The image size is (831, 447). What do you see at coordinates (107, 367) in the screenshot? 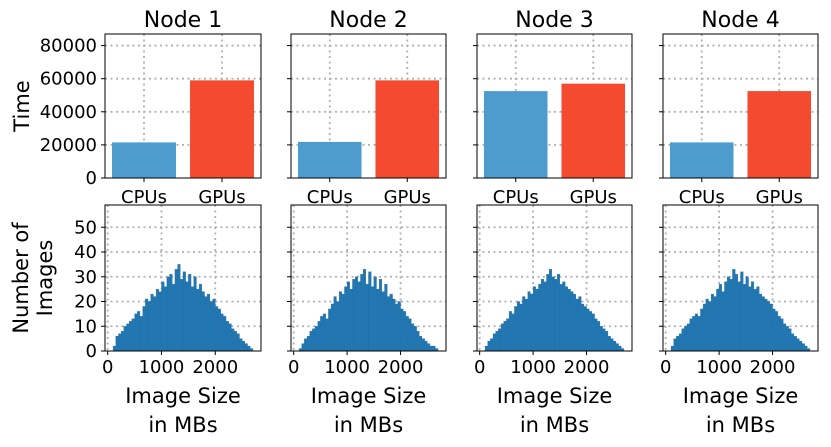
I see `x-tick-label: 0` at bounding box center [107, 367].